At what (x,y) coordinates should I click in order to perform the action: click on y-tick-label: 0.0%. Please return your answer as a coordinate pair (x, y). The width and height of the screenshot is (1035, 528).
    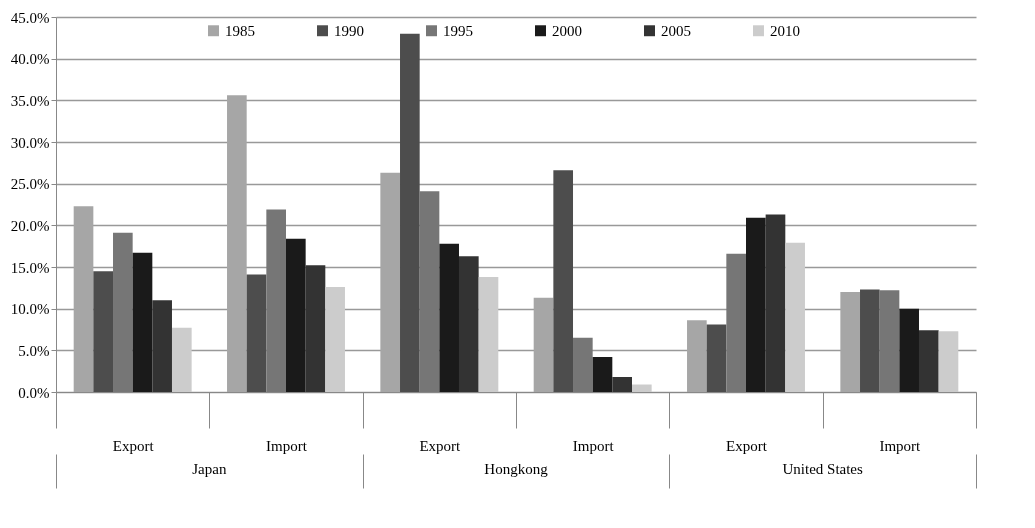
    Looking at the image, I should click on (34, 392).